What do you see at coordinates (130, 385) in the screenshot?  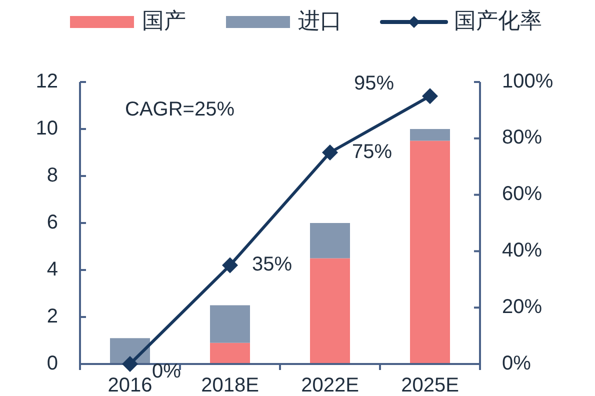 I see `xtick: 2016` at bounding box center [130, 385].